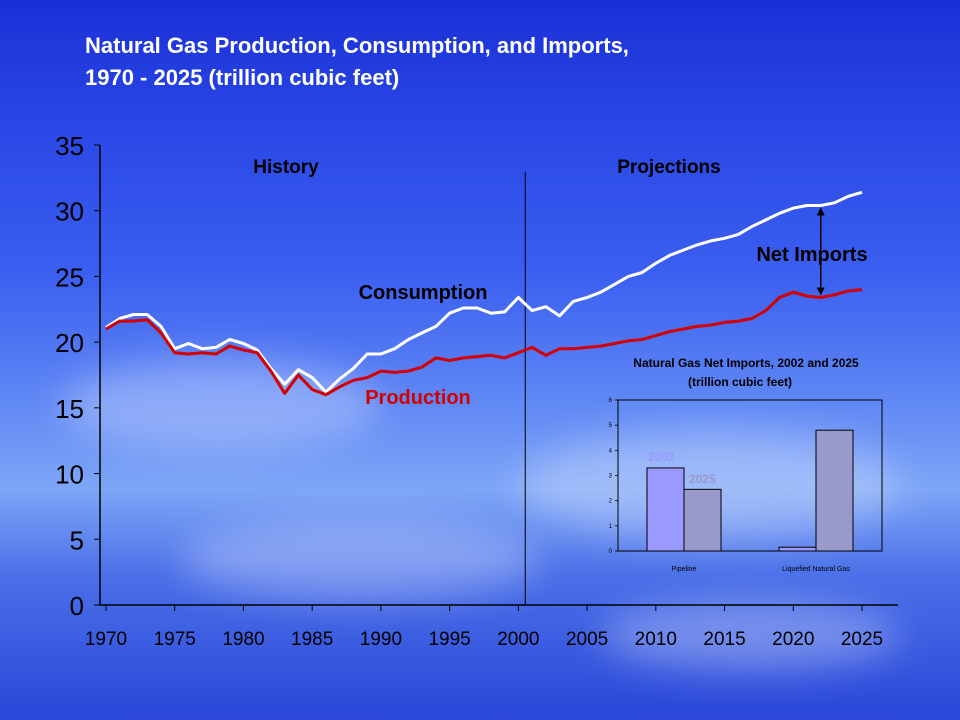 The image size is (960, 720). Describe the element at coordinates (862, 639) in the screenshot. I see `x-tick-label: 2025` at that location.